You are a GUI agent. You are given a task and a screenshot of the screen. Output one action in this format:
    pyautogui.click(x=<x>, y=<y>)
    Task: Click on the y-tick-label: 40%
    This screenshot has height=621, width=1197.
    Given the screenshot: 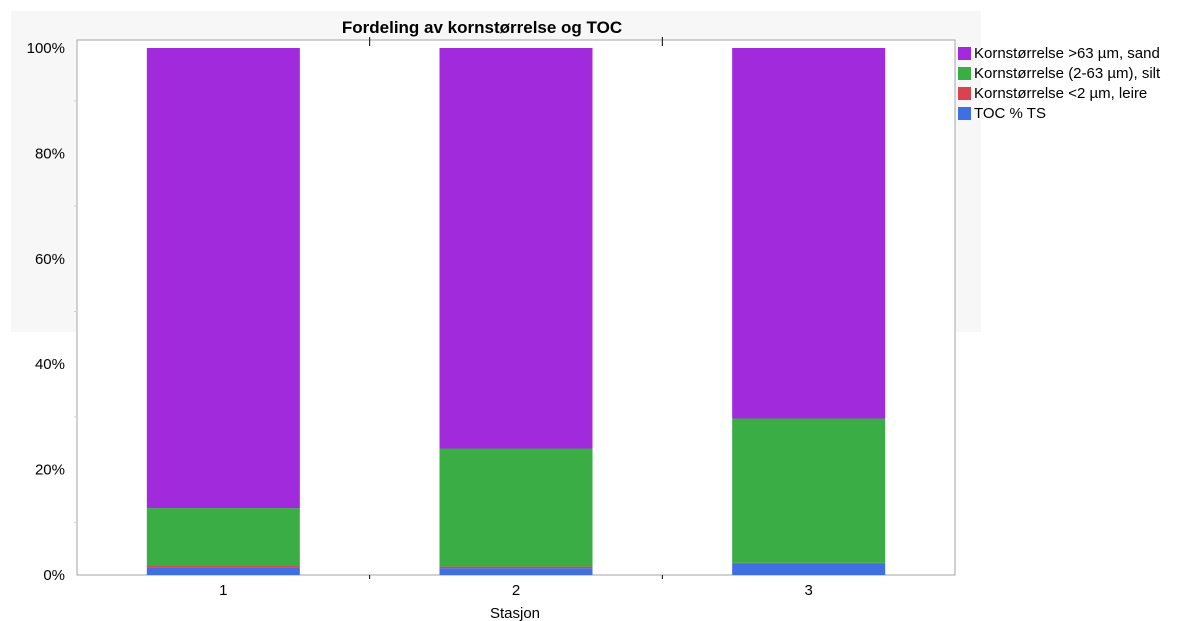 What is the action you would take?
    pyautogui.click(x=50, y=364)
    